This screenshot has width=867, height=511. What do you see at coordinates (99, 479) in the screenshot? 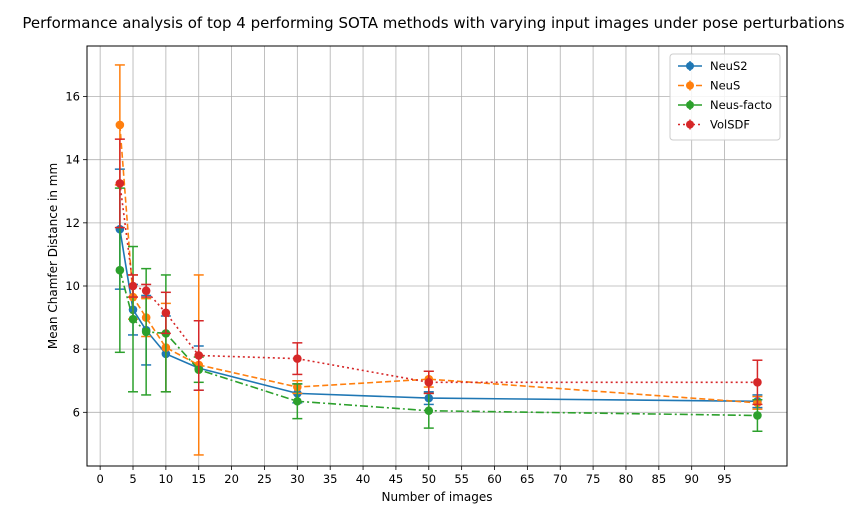
I see `x-tick-label: 0` at bounding box center [99, 479].